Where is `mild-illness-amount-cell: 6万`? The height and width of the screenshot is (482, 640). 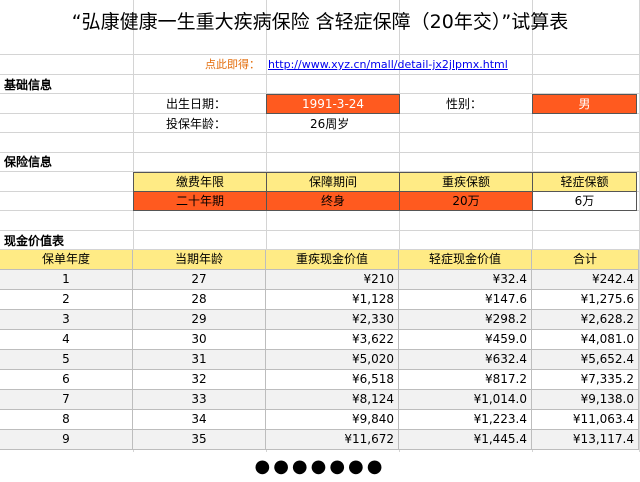 mild-illness-amount-cell: 6万 is located at coordinates (584, 201).